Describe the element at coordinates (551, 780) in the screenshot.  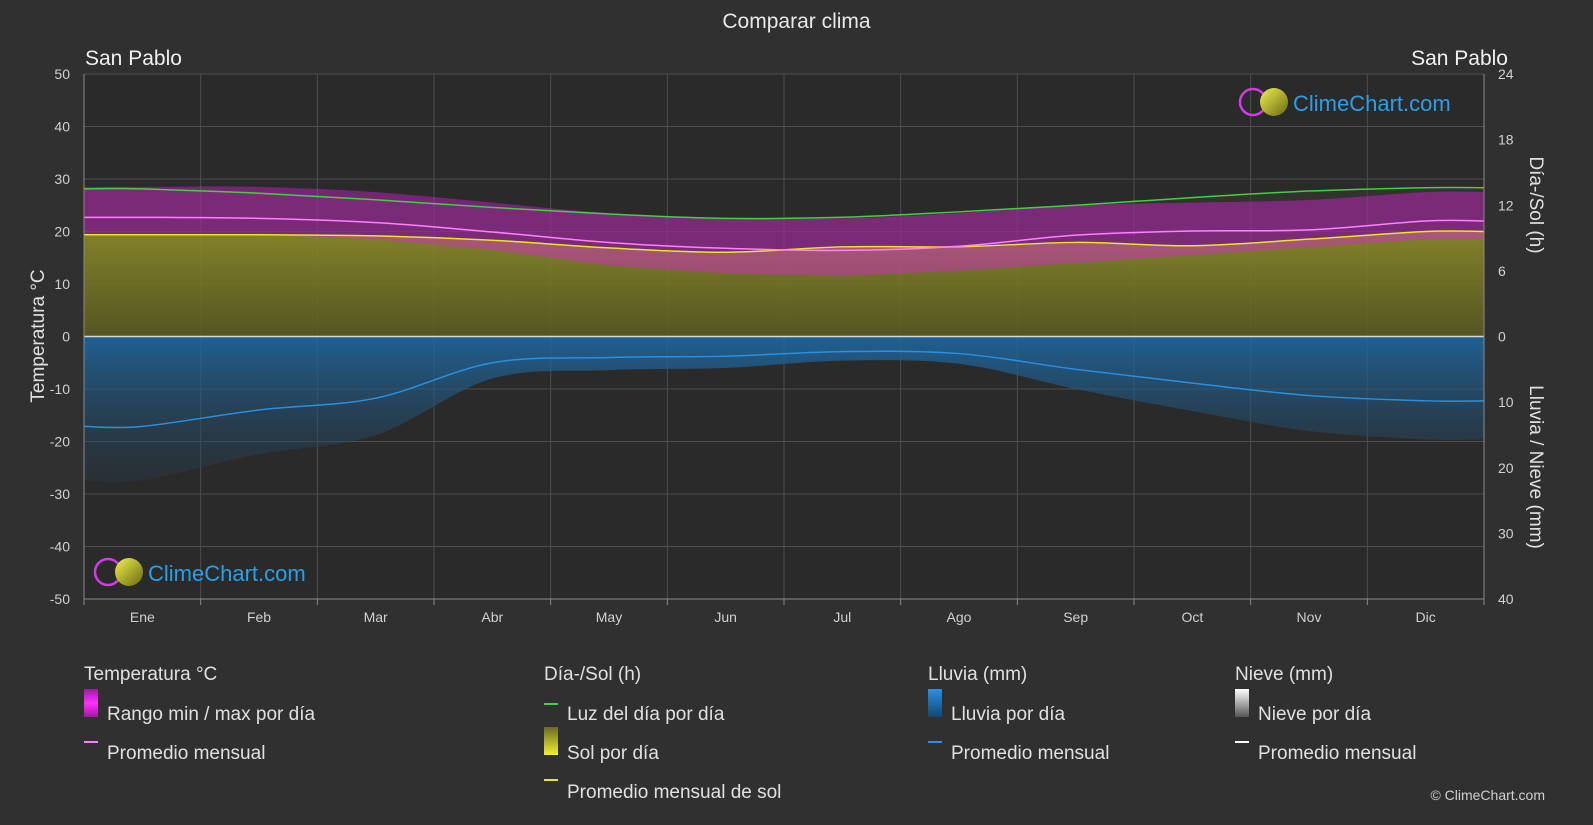
I see `swatch-sun-avg` at that location.